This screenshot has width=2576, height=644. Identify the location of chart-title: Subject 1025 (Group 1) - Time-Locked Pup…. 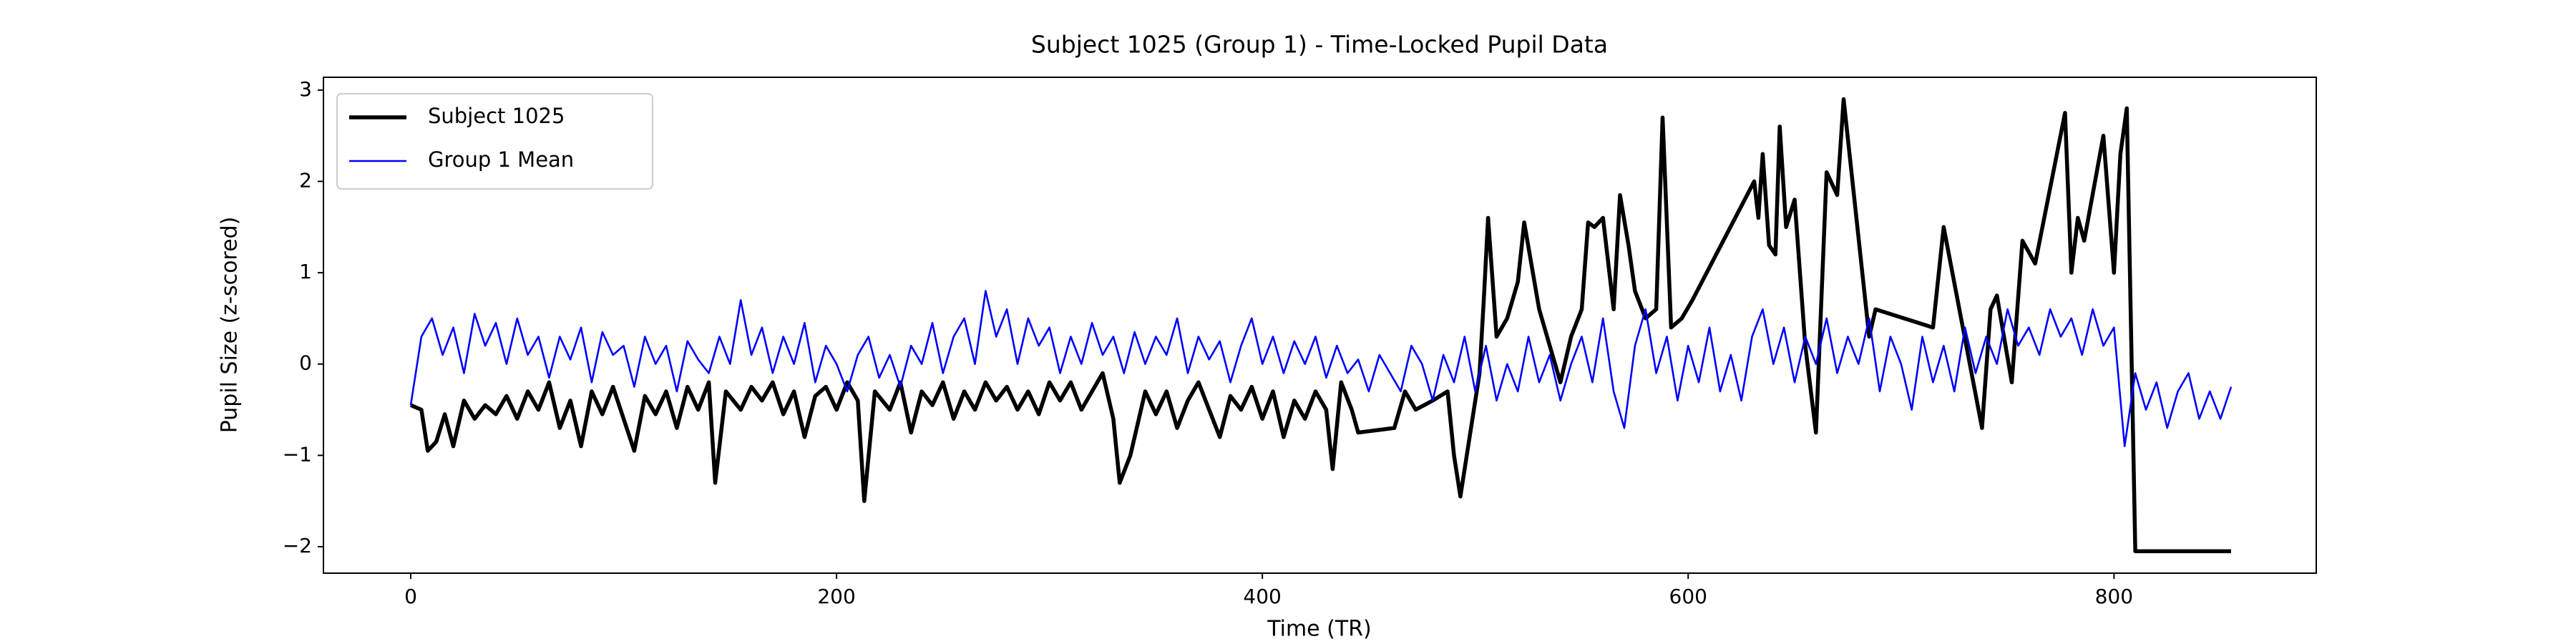
(1319, 45).